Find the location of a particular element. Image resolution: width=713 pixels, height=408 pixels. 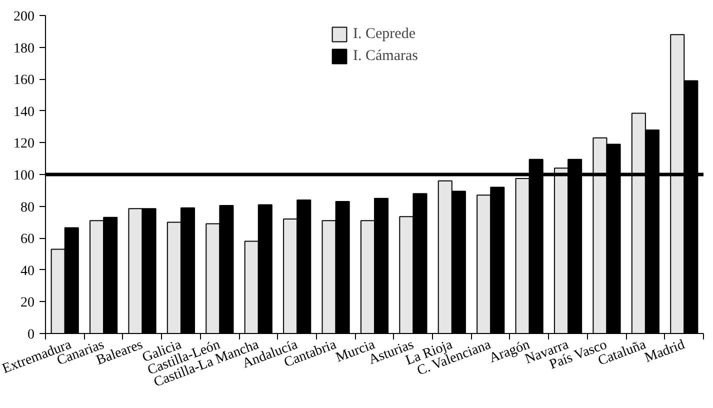

y-tick-label: 0 is located at coordinates (31, 335).